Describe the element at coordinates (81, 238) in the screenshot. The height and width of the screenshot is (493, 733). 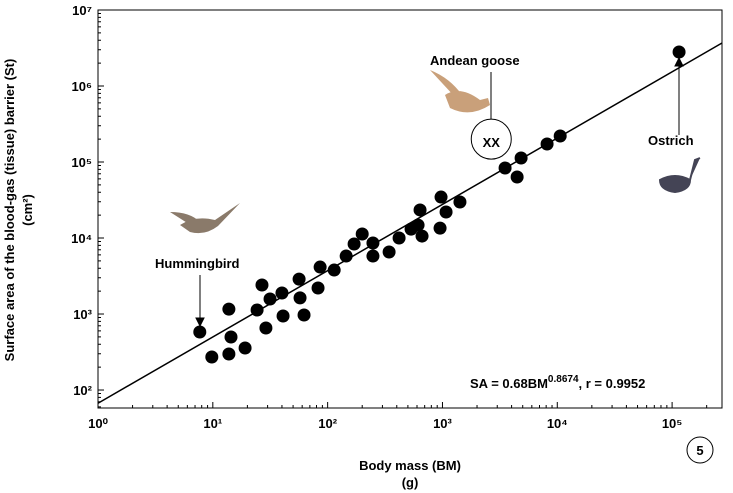
I see `y-tick-label: 10⁴` at that location.